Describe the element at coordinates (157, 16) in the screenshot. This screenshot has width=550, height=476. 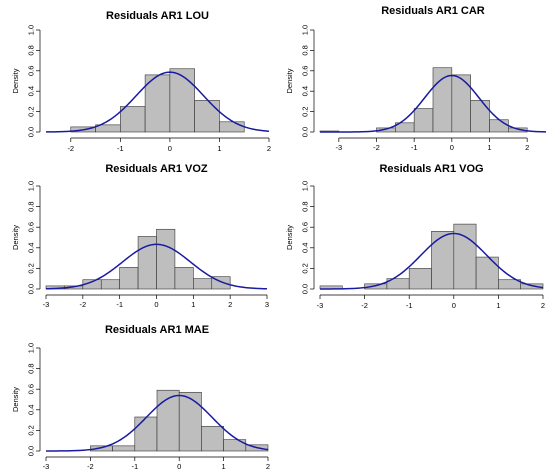
I see `chart-title: Residuals AR1 LOU` at that location.